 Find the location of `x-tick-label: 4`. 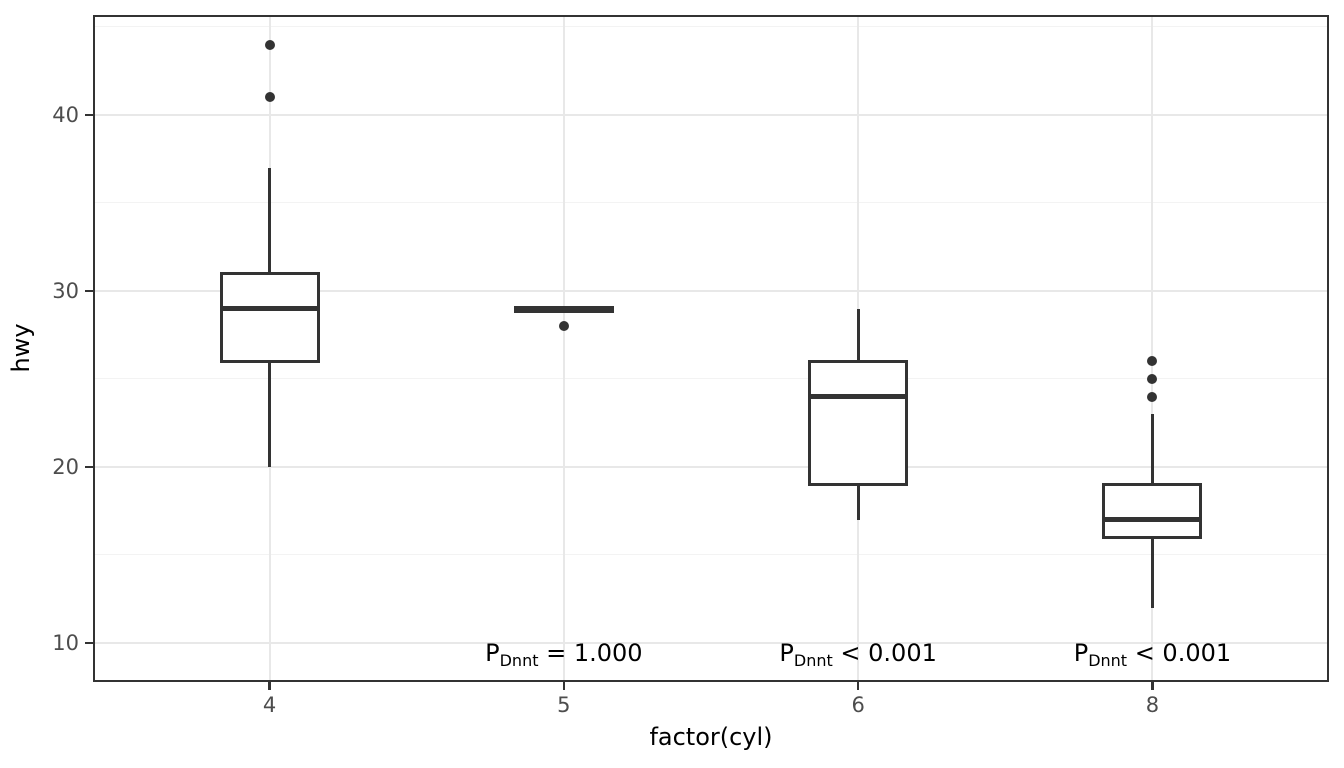

x-tick-label: 4 is located at coordinates (269, 705).